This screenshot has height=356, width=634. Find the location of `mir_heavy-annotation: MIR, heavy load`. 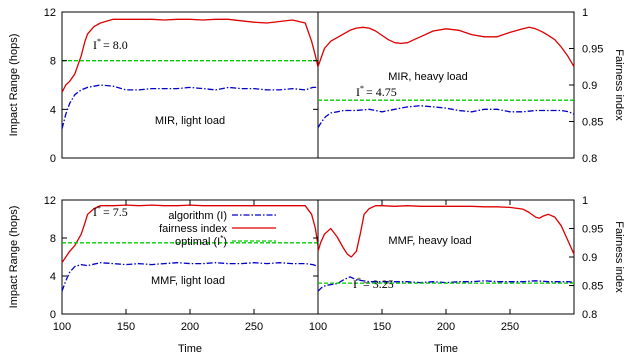

mir_heavy-annotation: MIR, heavy load is located at coordinates (427, 77).